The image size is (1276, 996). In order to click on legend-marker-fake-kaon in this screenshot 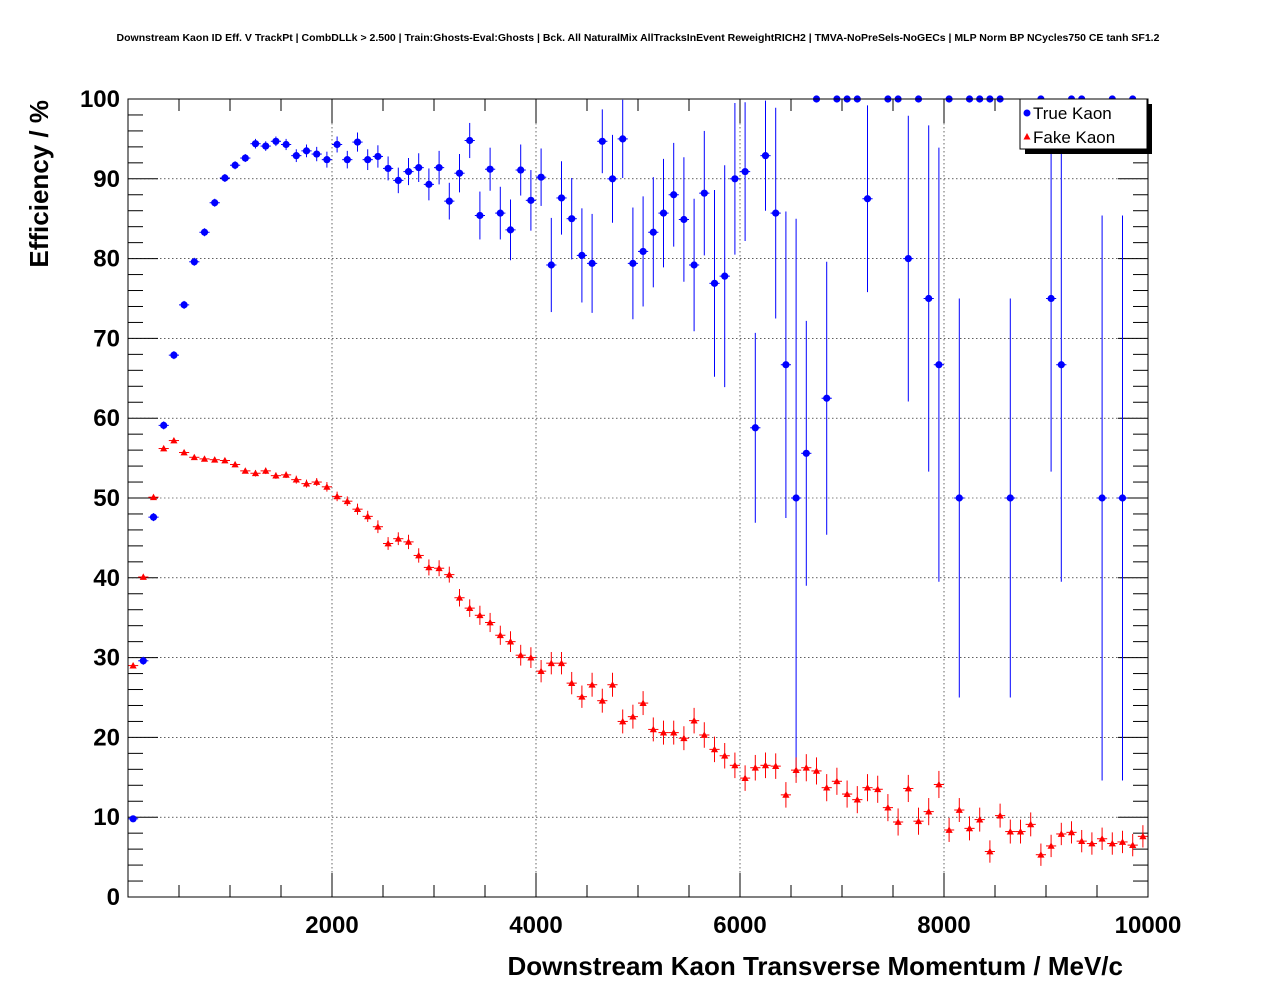, I will do `click(1027, 136)`.